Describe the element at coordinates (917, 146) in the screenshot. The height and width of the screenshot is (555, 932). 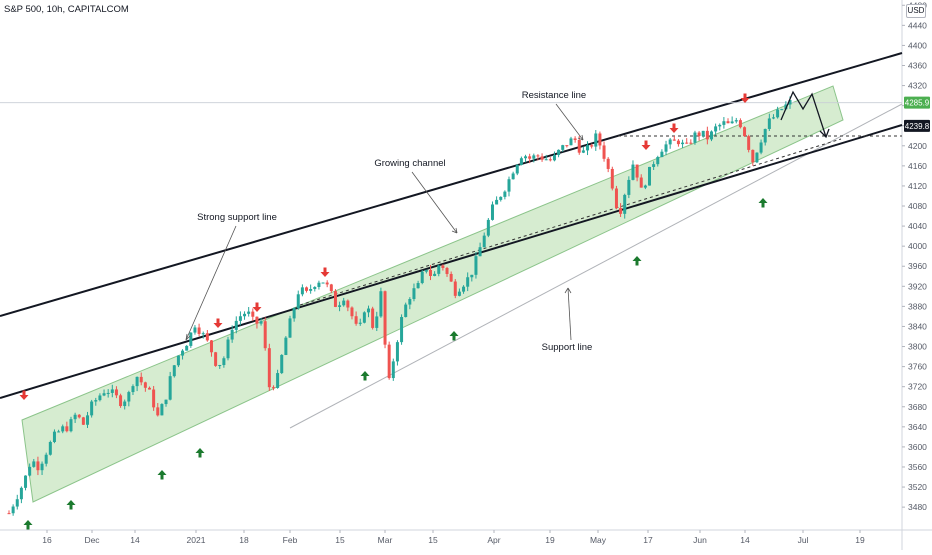
I see `y-tick-label: 4200` at that location.